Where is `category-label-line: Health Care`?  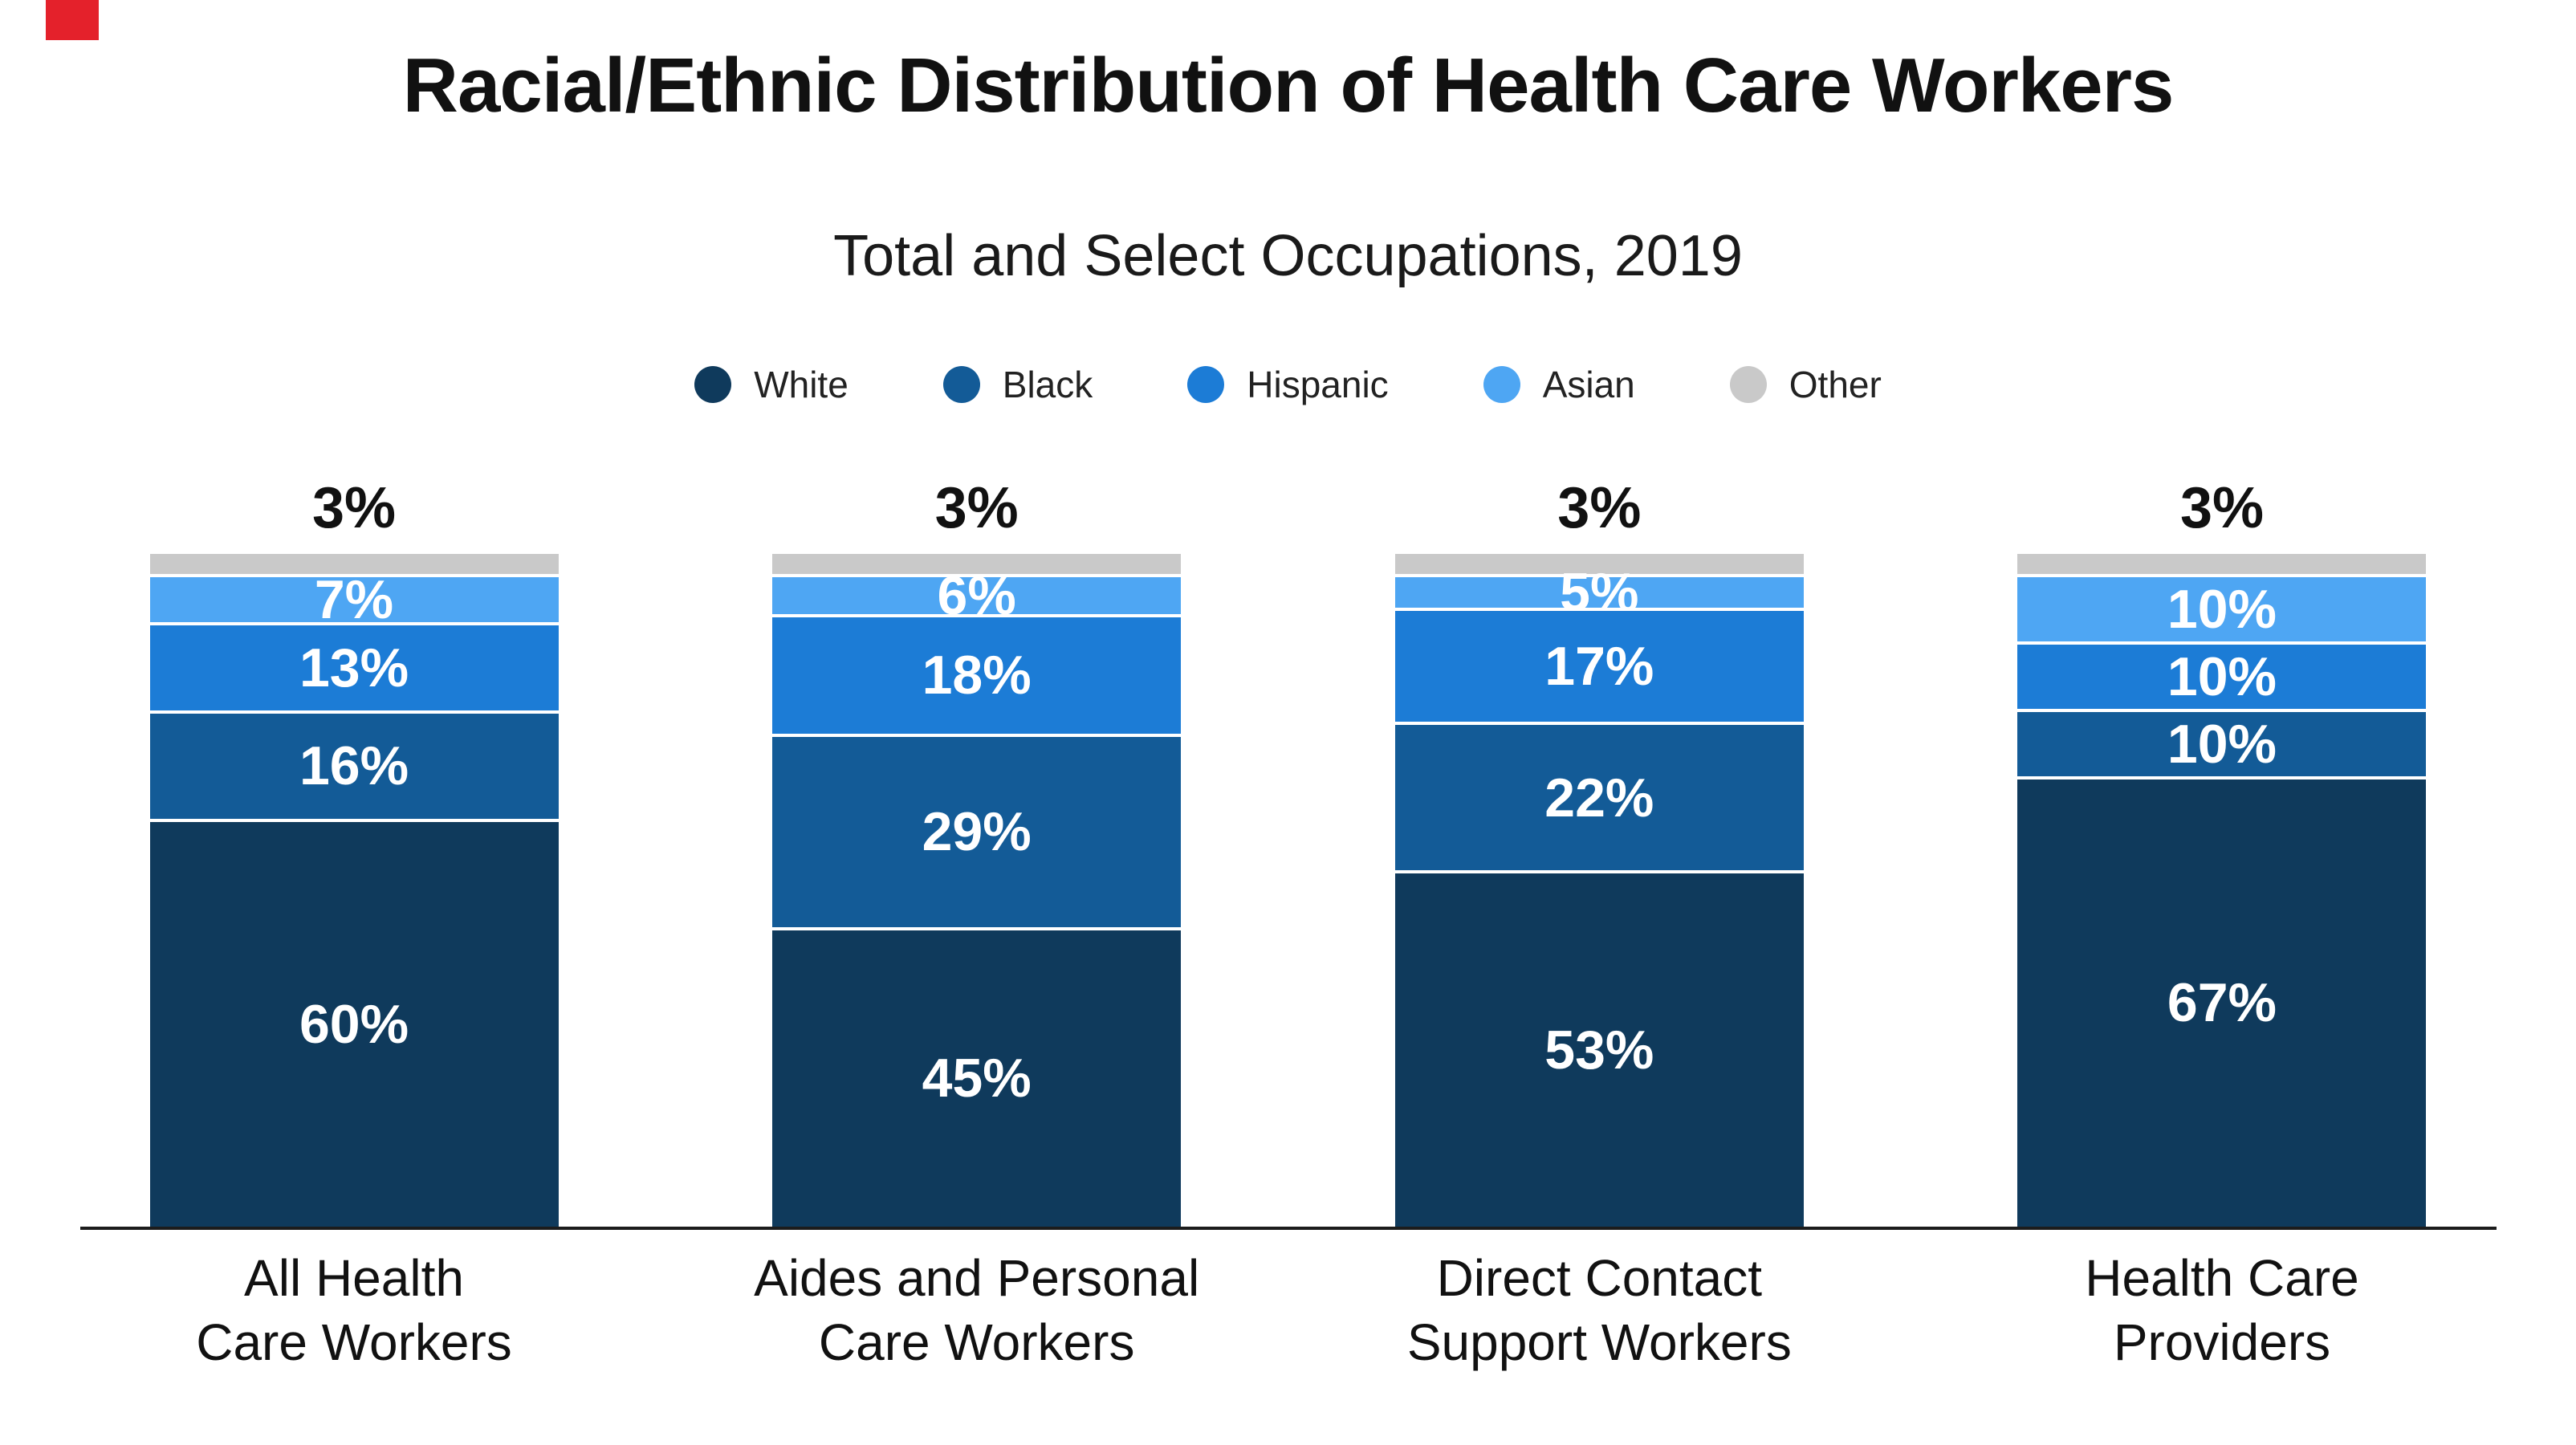
category-label-line: Health Care is located at coordinates (2222, 1278).